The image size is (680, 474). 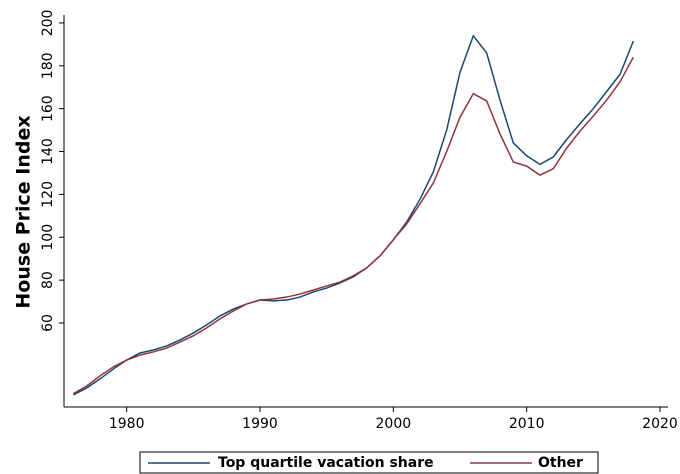 I want to click on y-tick-label: 120, so click(x=48, y=194).